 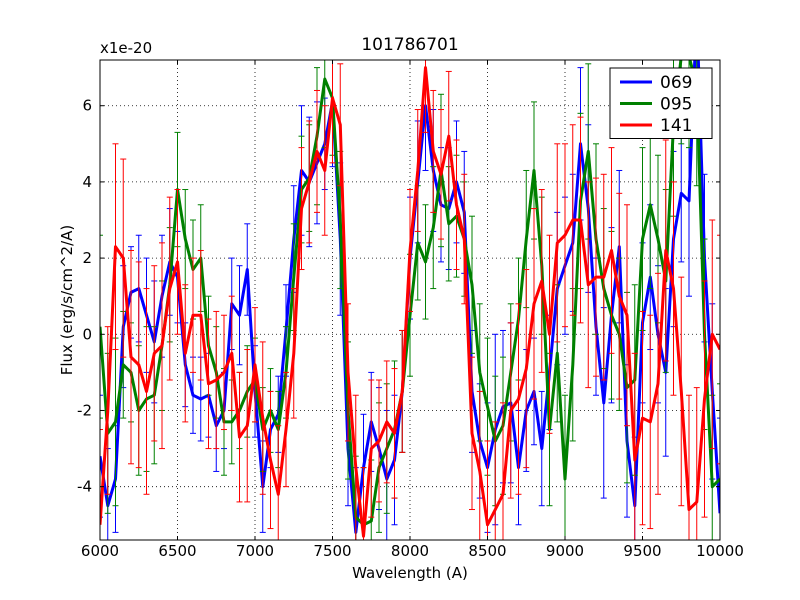 What do you see at coordinates (87, 258) in the screenshot?
I see `y-tick-label: 2` at bounding box center [87, 258].